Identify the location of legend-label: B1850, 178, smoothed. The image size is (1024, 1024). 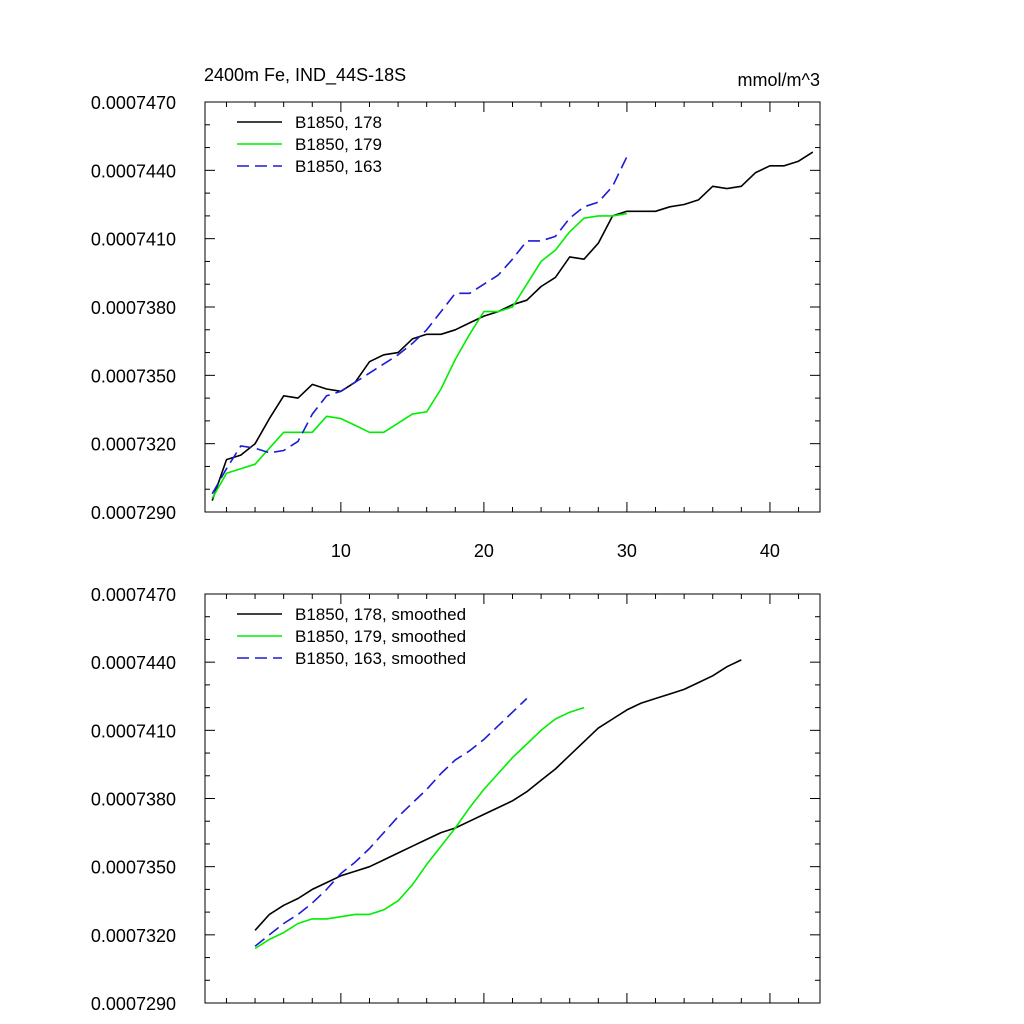
(380, 614).